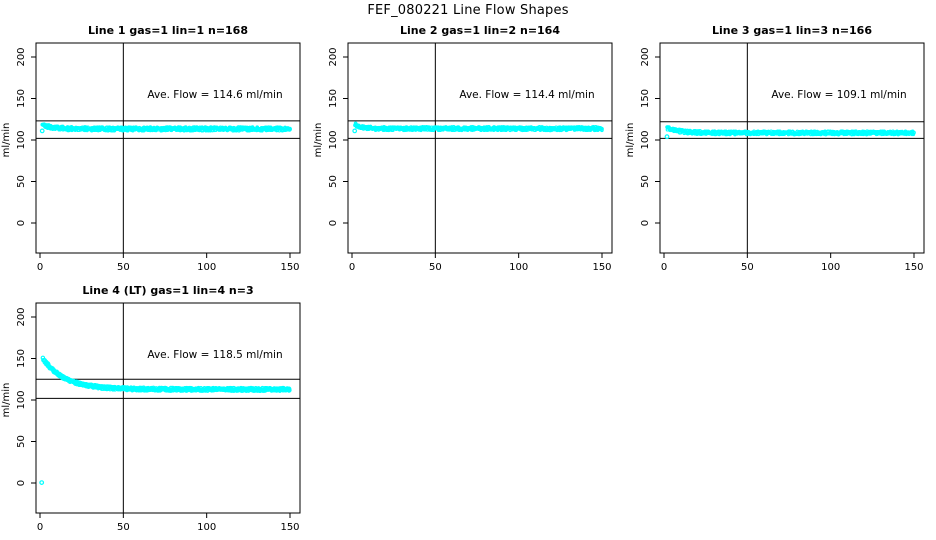  What do you see at coordinates (838, 95) in the screenshot?
I see `ave-flow-annotation: Ave. Flow = 109.1 ml/min` at bounding box center [838, 95].